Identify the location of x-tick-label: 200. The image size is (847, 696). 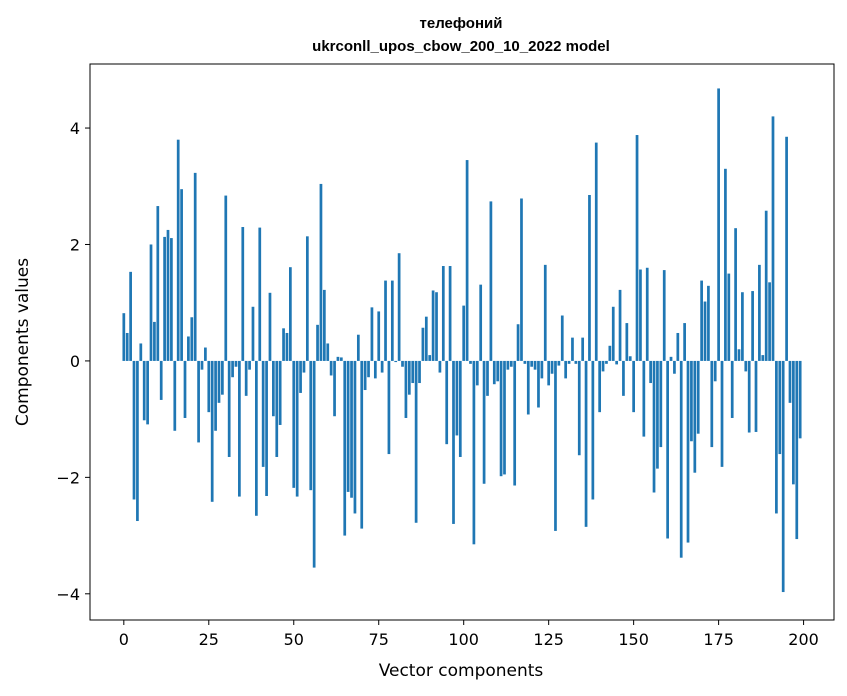
(803, 639).